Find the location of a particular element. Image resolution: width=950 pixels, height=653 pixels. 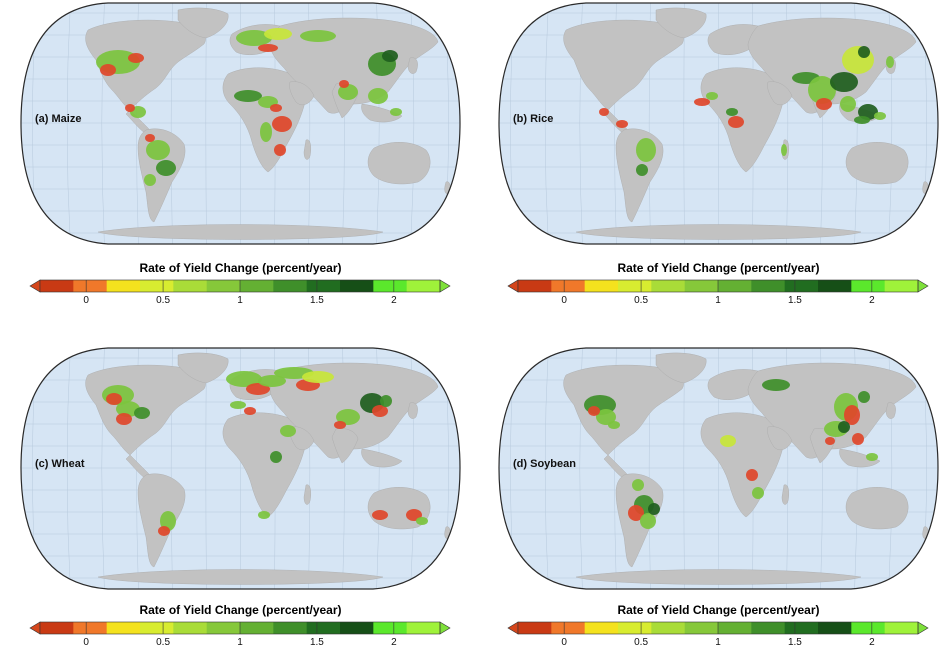

panel-label-soybean: (d) Soybean is located at coordinates (544, 464).